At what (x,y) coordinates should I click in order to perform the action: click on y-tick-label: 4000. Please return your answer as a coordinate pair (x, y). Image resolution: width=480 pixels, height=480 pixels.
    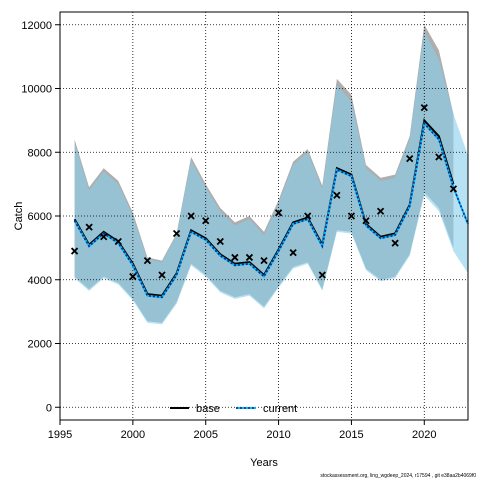
    Looking at the image, I should click on (40, 281).